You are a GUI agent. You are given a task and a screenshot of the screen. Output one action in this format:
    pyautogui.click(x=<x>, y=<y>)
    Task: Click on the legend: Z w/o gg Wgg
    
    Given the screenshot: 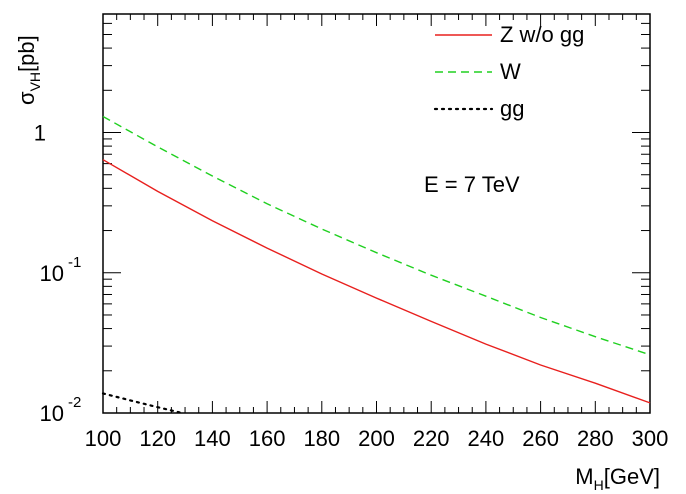 What is the action you would take?
    pyautogui.click(x=508, y=71)
    